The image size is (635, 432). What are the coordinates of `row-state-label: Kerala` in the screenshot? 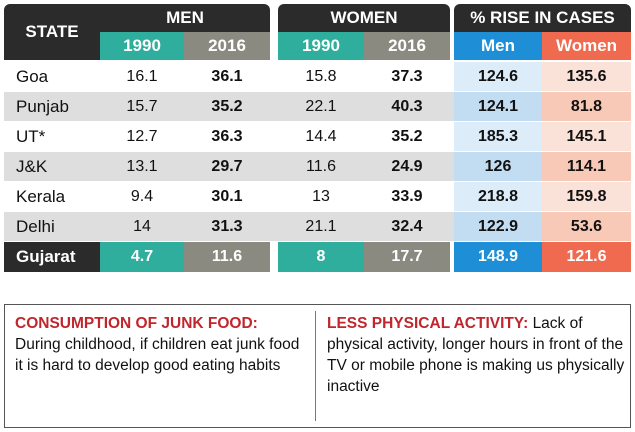 It's located at (52, 196).